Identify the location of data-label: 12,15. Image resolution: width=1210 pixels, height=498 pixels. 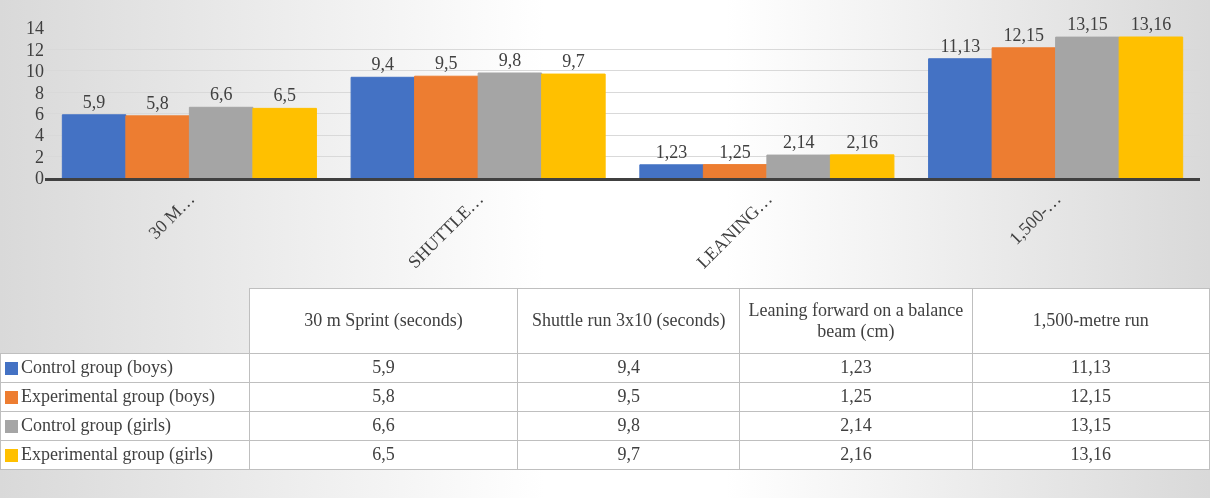
(1024, 34).